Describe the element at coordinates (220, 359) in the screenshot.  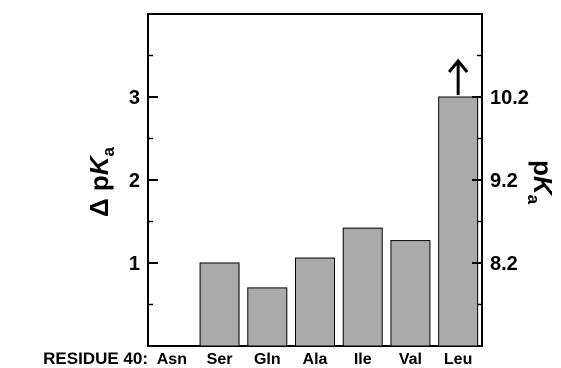
I see `x-tick-label-ser: Ser` at that location.